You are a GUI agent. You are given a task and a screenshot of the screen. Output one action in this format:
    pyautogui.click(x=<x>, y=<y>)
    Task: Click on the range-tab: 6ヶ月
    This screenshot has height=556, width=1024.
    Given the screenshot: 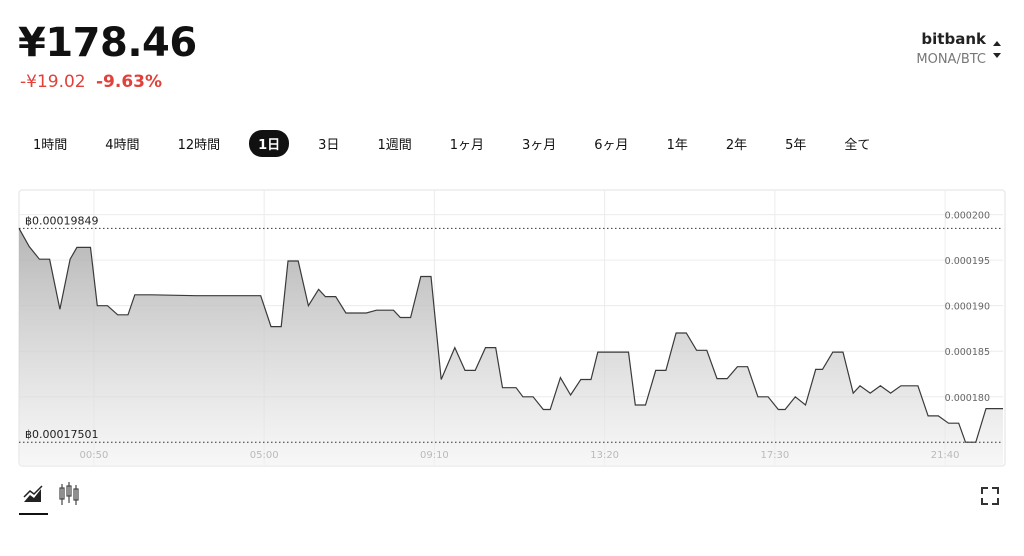 What is the action you would take?
    pyautogui.click(x=611, y=145)
    